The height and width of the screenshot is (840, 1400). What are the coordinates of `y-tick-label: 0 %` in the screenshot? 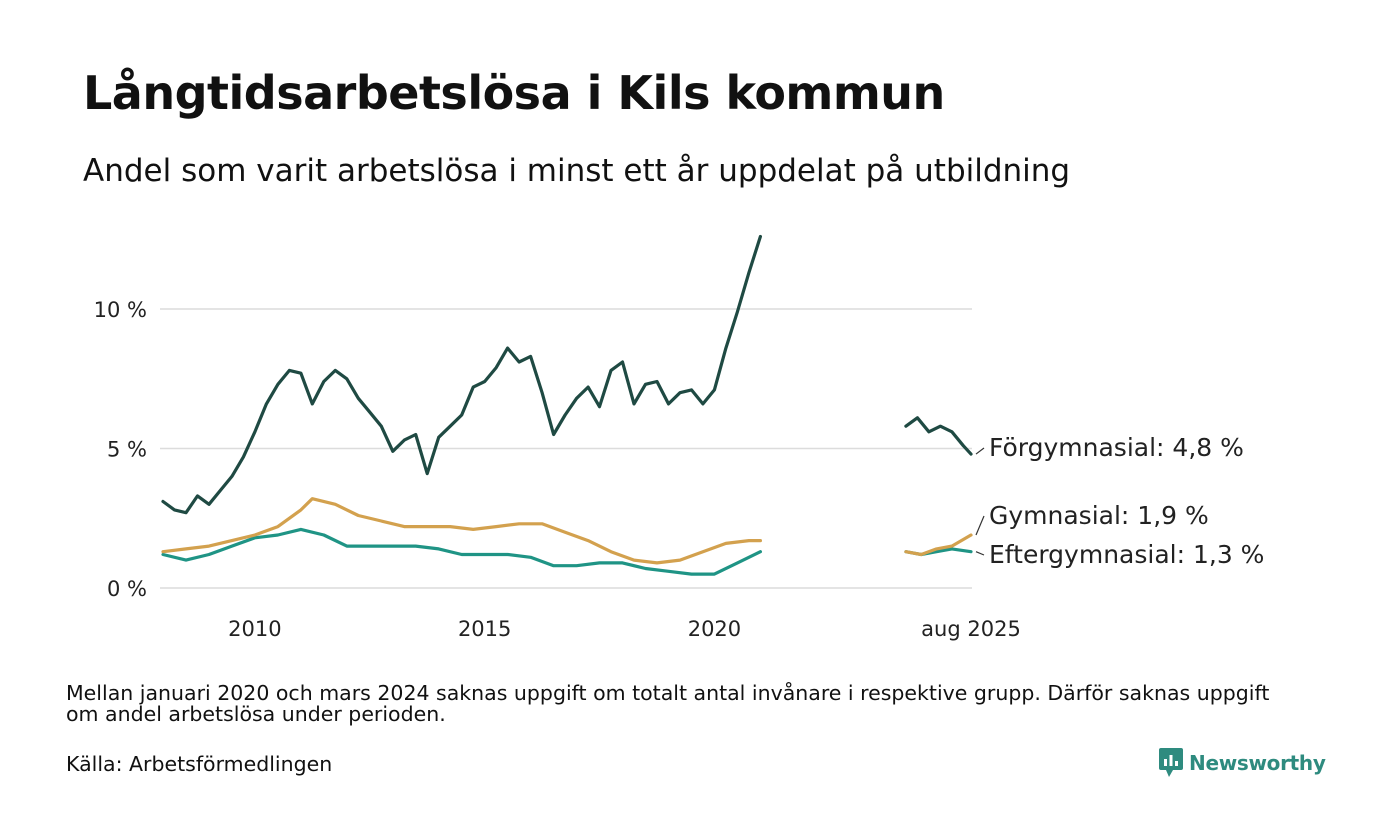 It's located at (127, 589).